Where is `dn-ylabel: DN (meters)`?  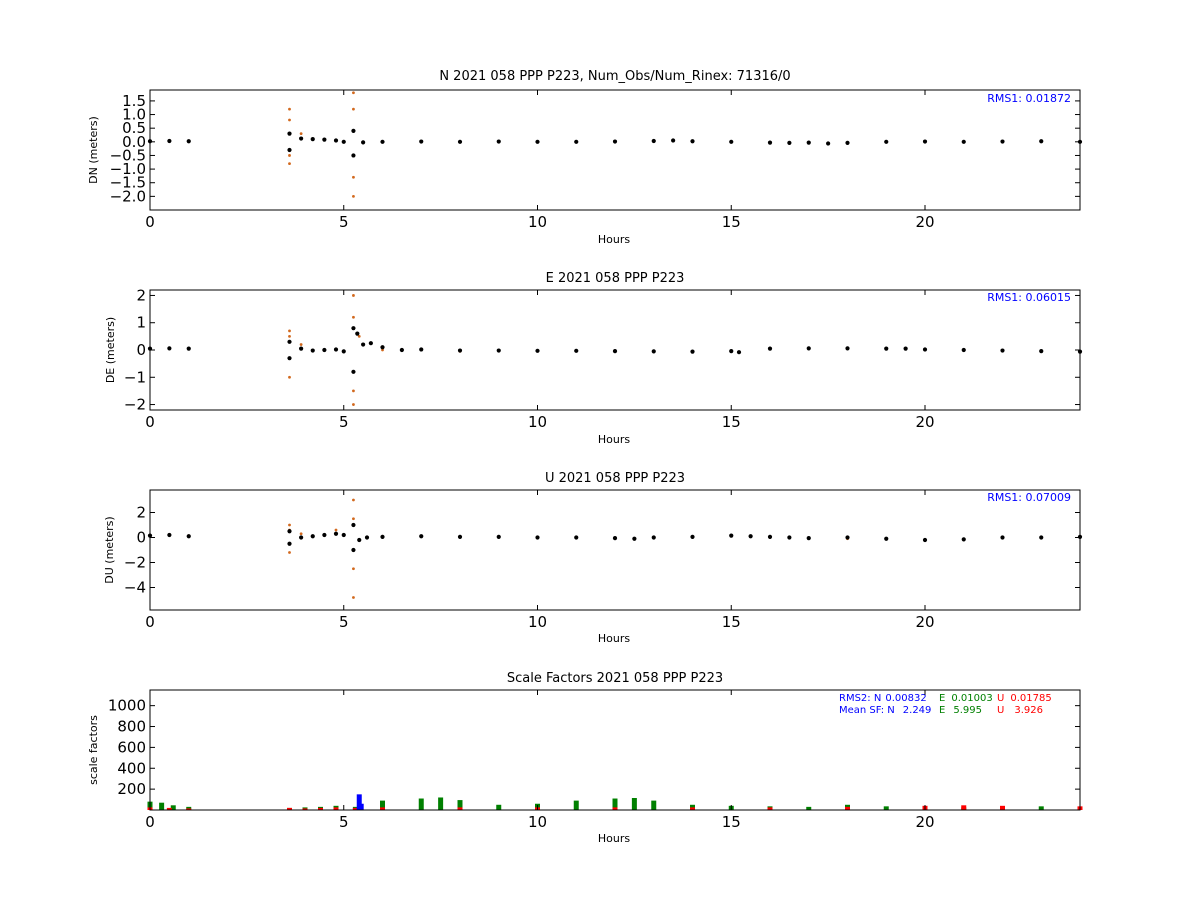 dn-ylabel: DN (meters) is located at coordinates (93, 150).